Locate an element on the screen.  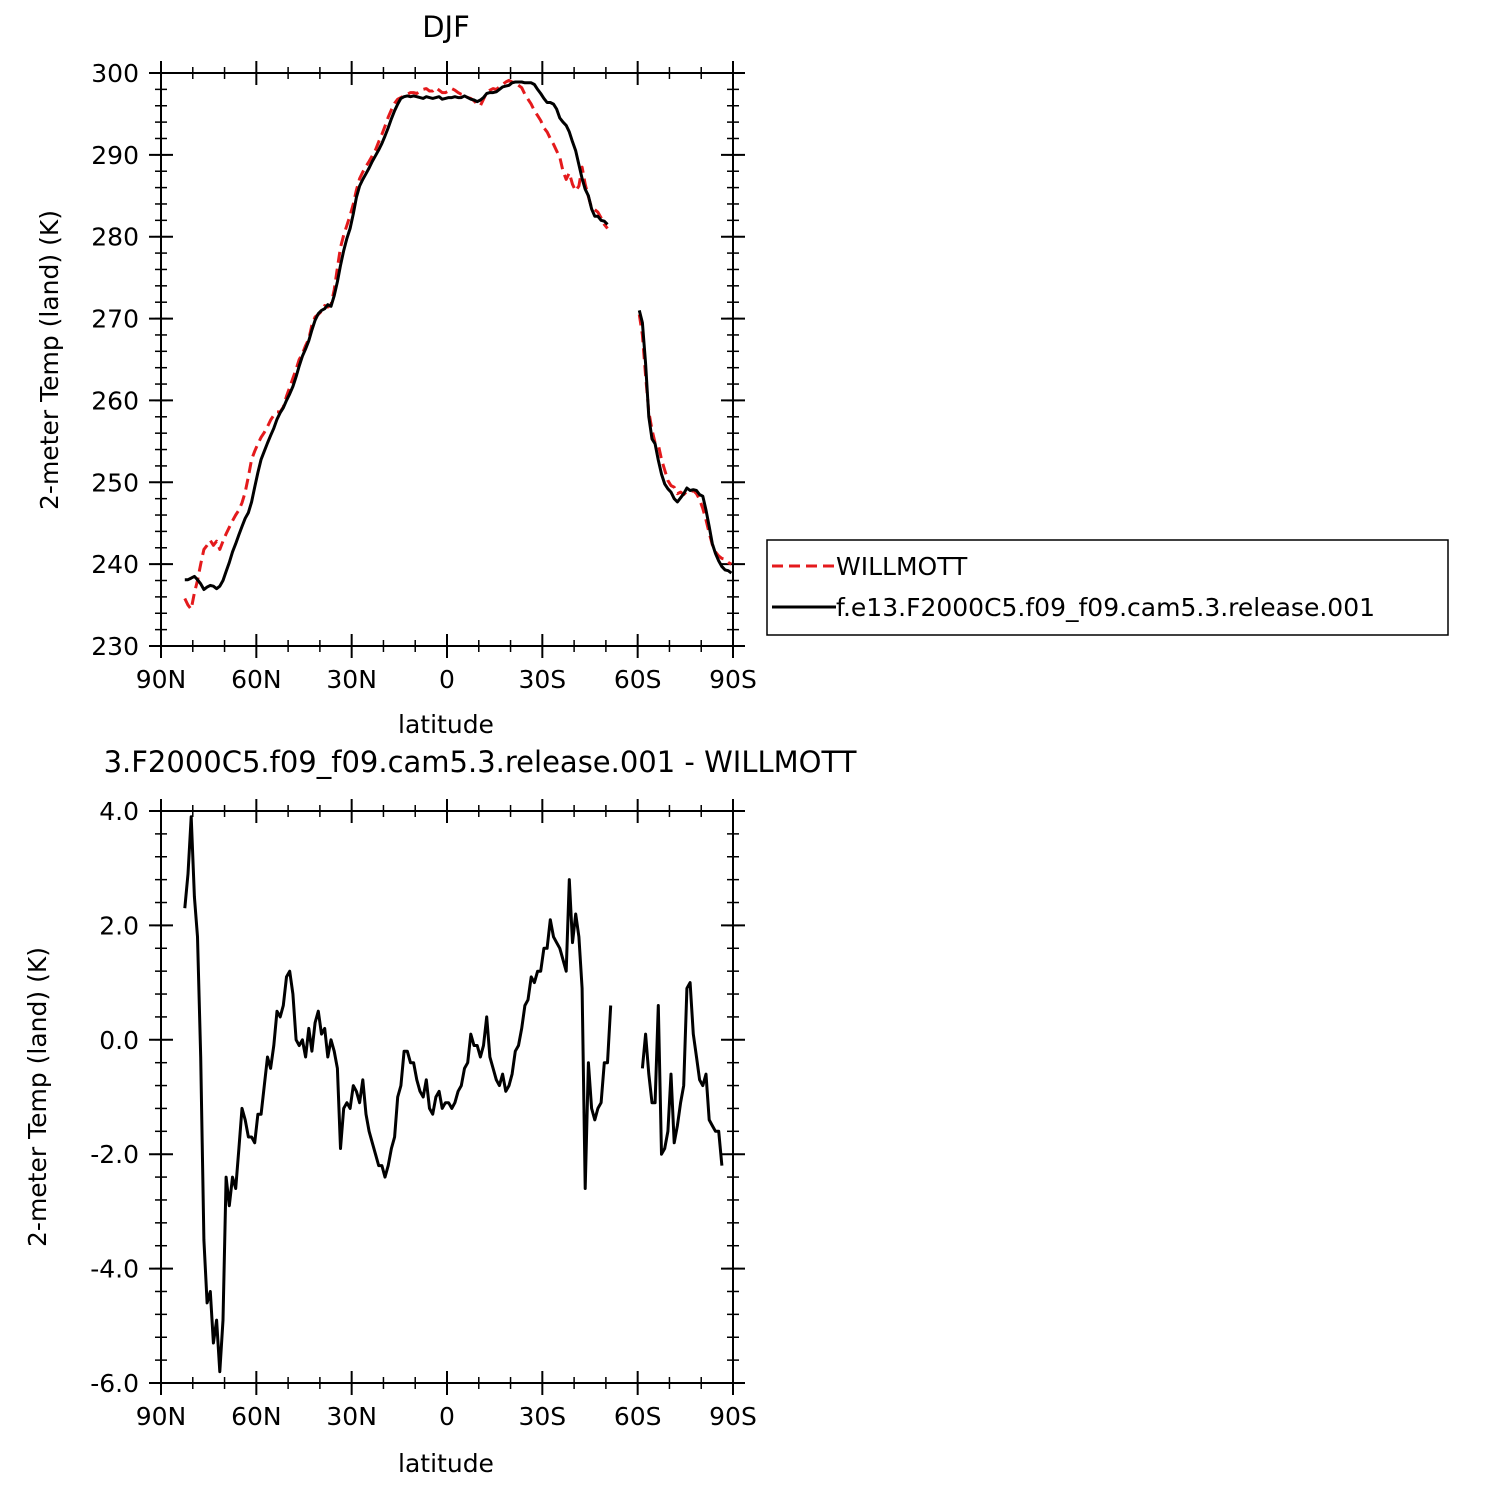
y-tick-label: 4.0 is located at coordinates (119, 811).